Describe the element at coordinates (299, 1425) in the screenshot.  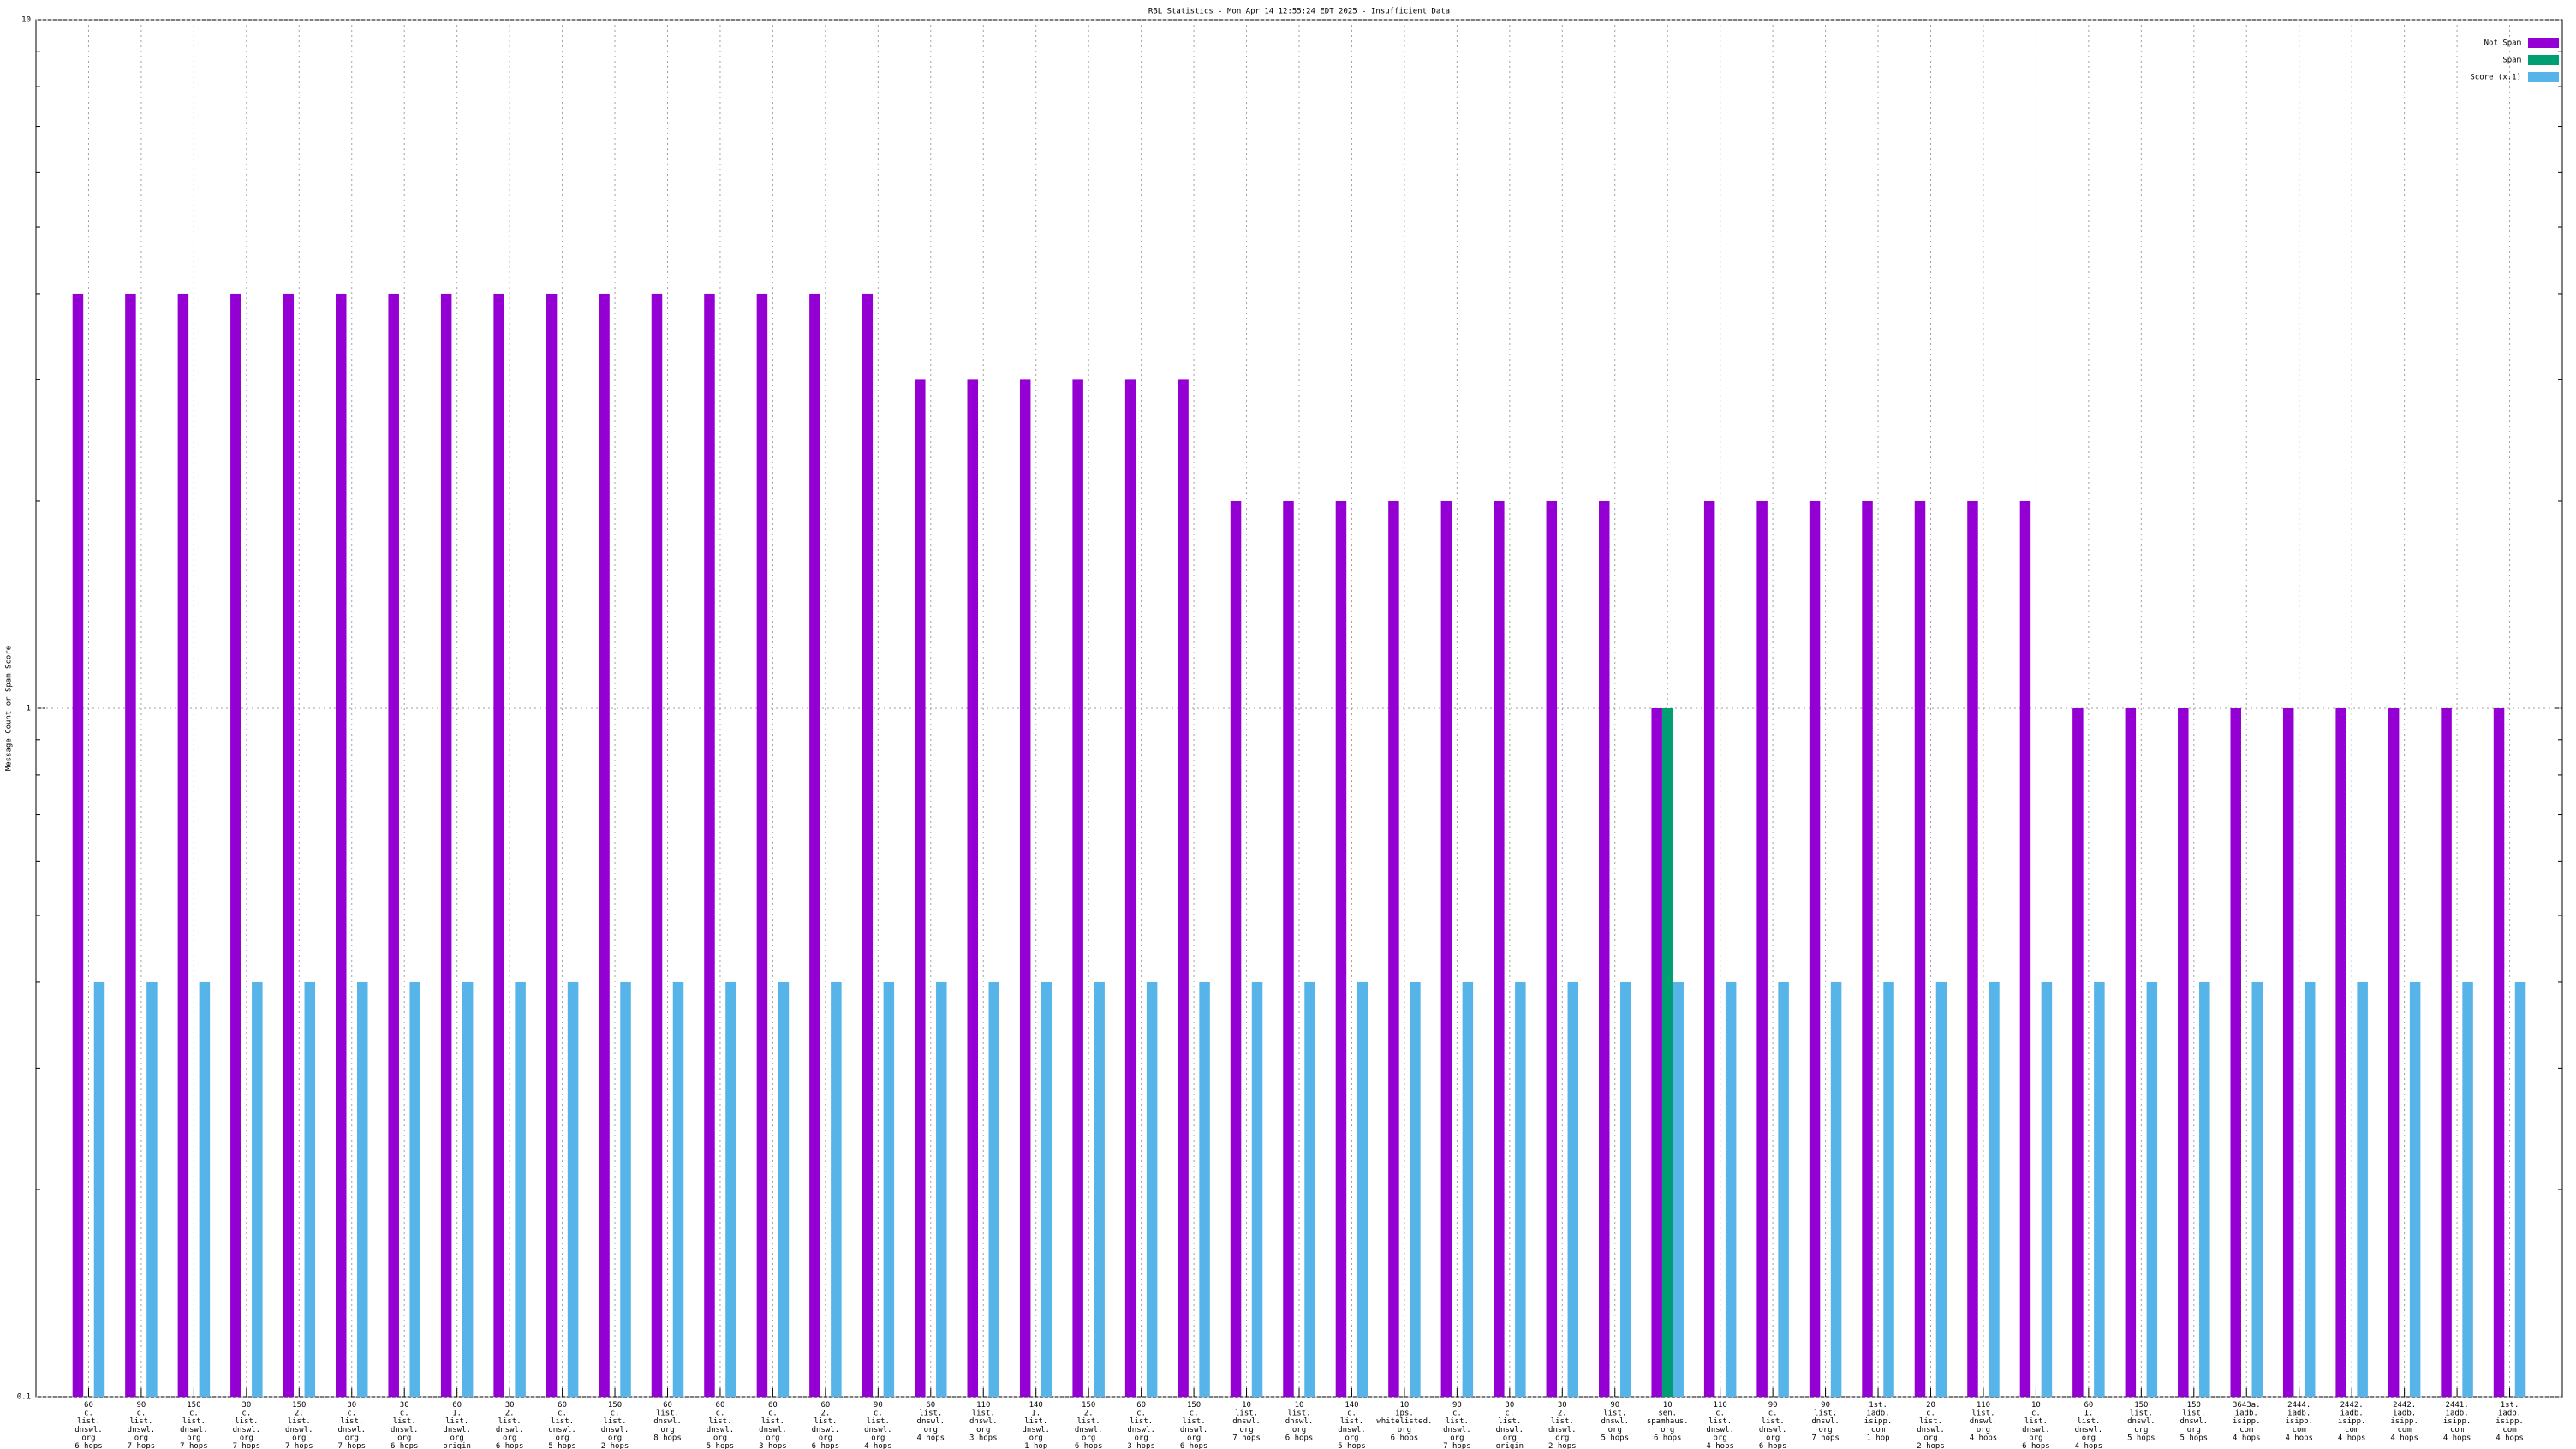
I see `x-tick-label: 150 2. list. dnswl. org 7 hops` at that location.